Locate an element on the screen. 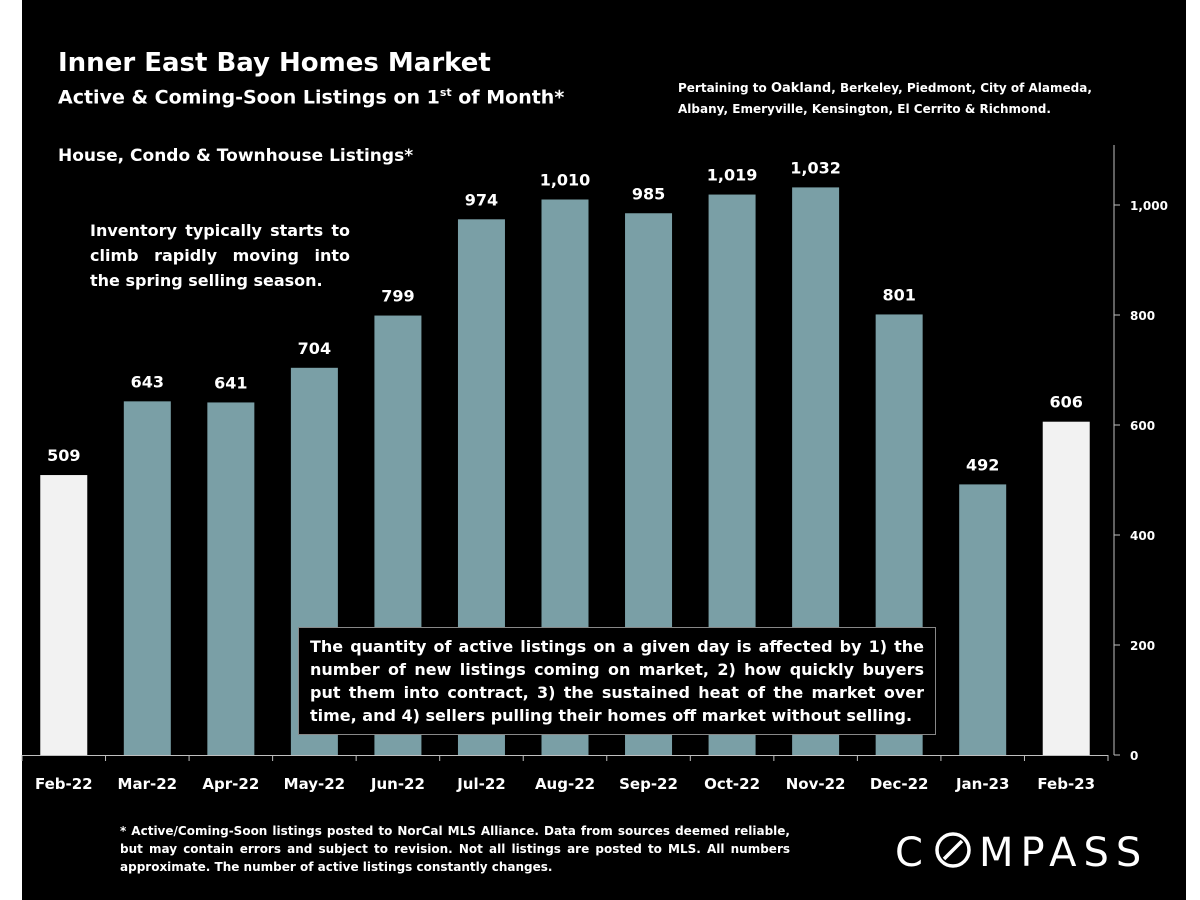  y-tick-label: 400 is located at coordinates (1142, 536).